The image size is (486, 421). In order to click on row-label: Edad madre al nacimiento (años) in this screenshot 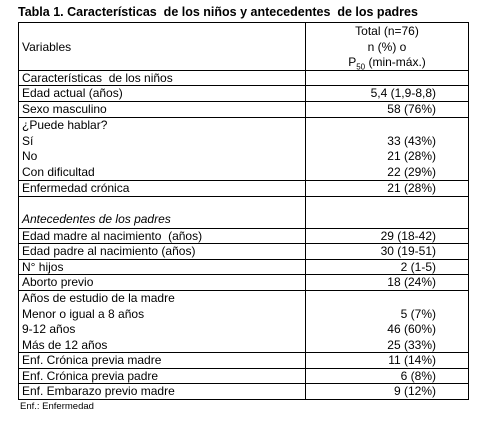, I will do `click(112, 236)`.